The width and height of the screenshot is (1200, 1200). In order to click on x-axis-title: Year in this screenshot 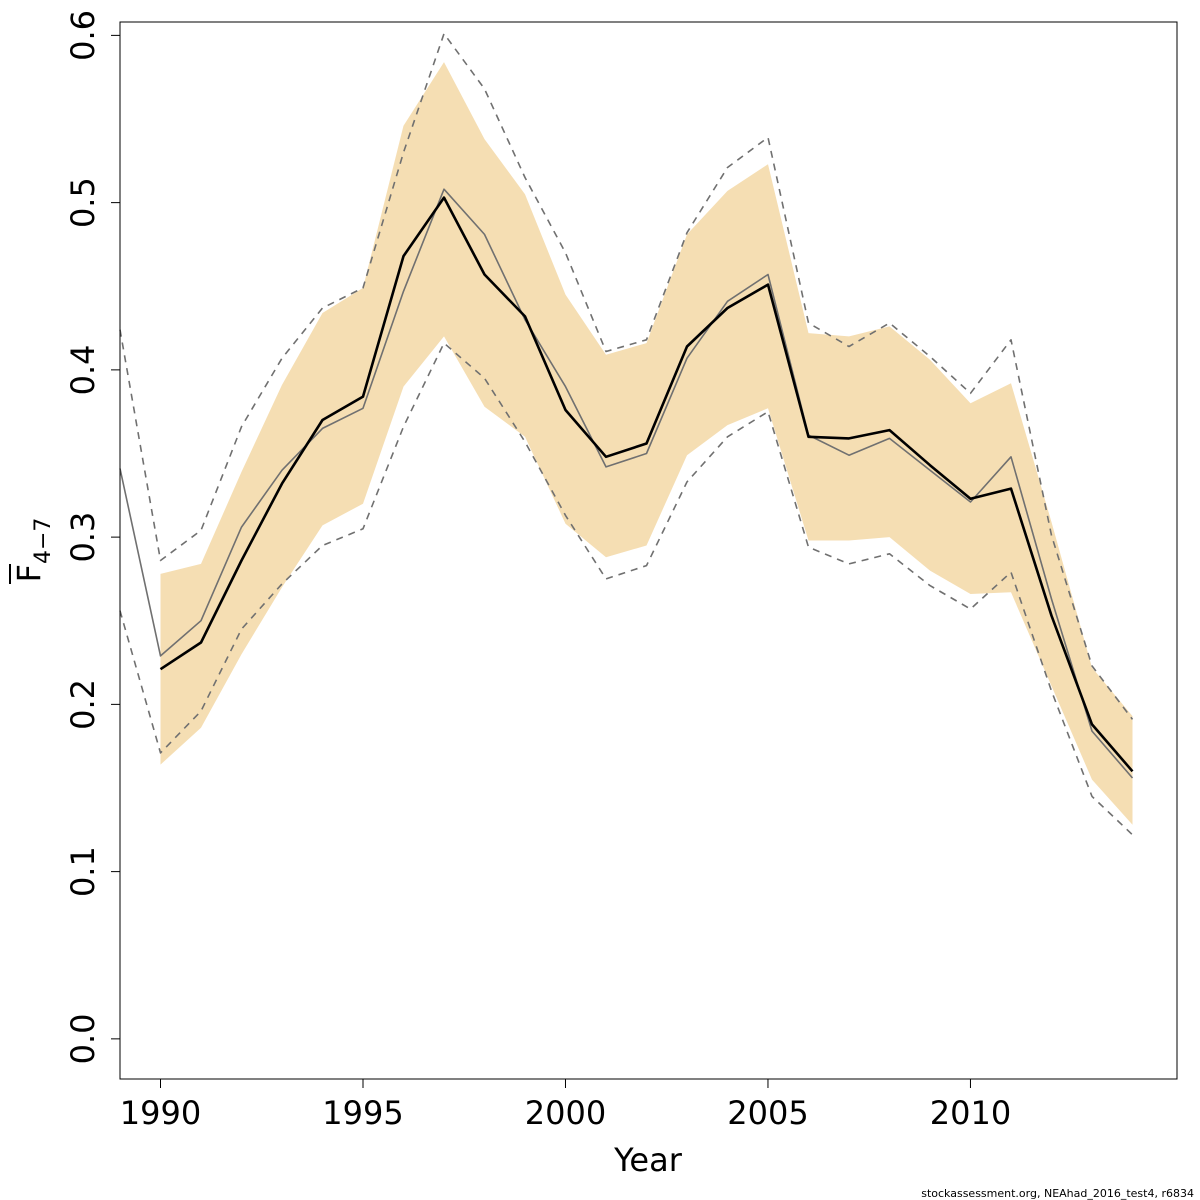, I will do `click(648, 1160)`.